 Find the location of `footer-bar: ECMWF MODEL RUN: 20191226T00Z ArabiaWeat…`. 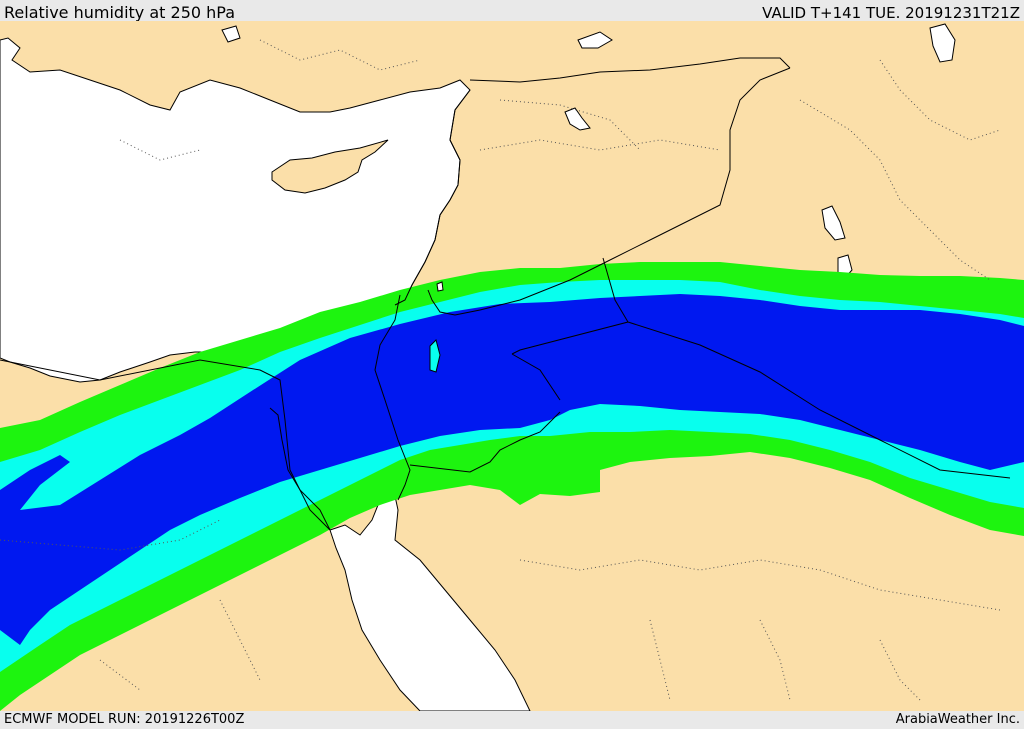

footer-bar: ECMWF MODEL RUN: 20191226T00Z ArabiaWeat… is located at coordinates (512, 720).